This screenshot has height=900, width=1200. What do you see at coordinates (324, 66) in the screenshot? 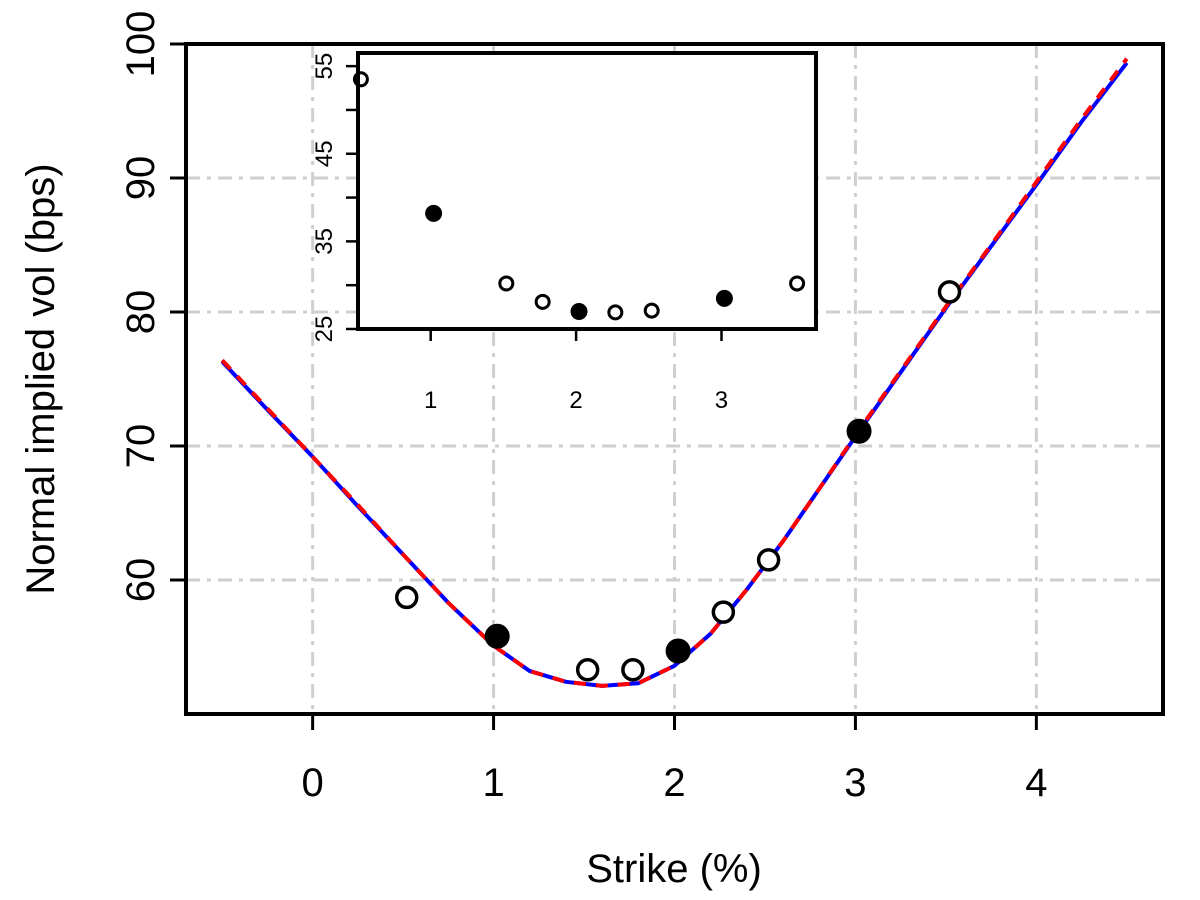
I see `inset-y-tick-label: 55` at bounding box center [324, 66].